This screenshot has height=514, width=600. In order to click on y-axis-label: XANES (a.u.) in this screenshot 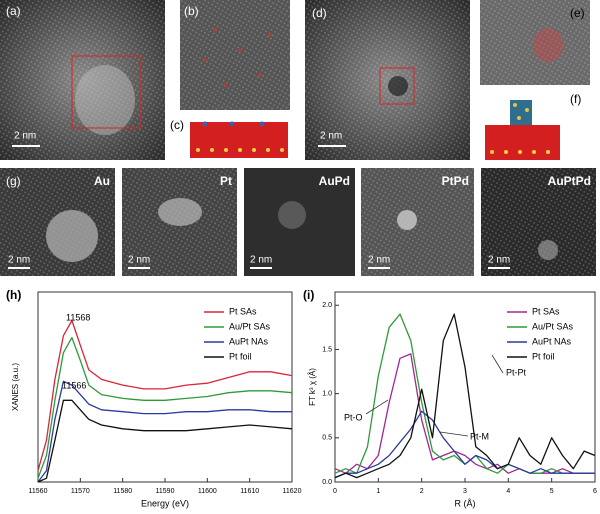, I will do `click(15, 387)`.